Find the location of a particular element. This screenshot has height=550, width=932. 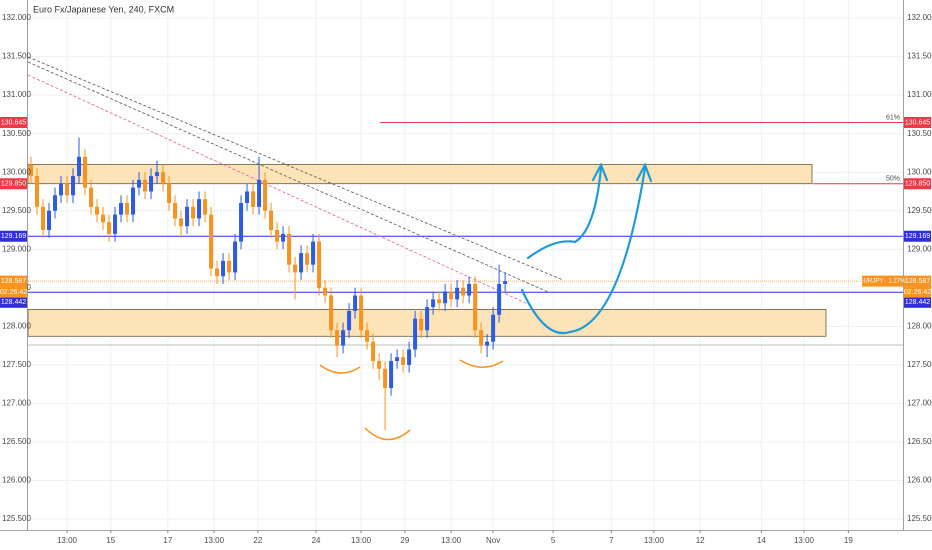

head is located at coordinates (387, 434).